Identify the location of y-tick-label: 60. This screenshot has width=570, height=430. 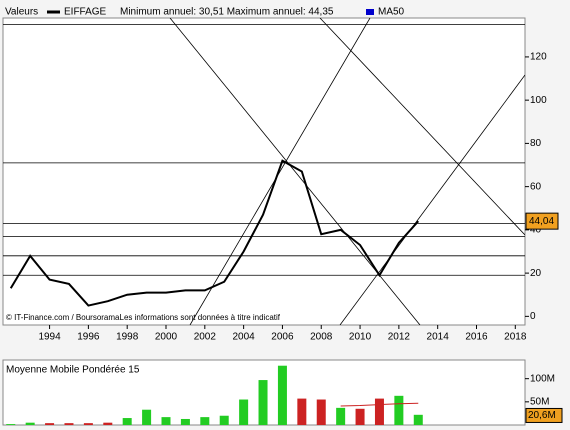
(536, 186).